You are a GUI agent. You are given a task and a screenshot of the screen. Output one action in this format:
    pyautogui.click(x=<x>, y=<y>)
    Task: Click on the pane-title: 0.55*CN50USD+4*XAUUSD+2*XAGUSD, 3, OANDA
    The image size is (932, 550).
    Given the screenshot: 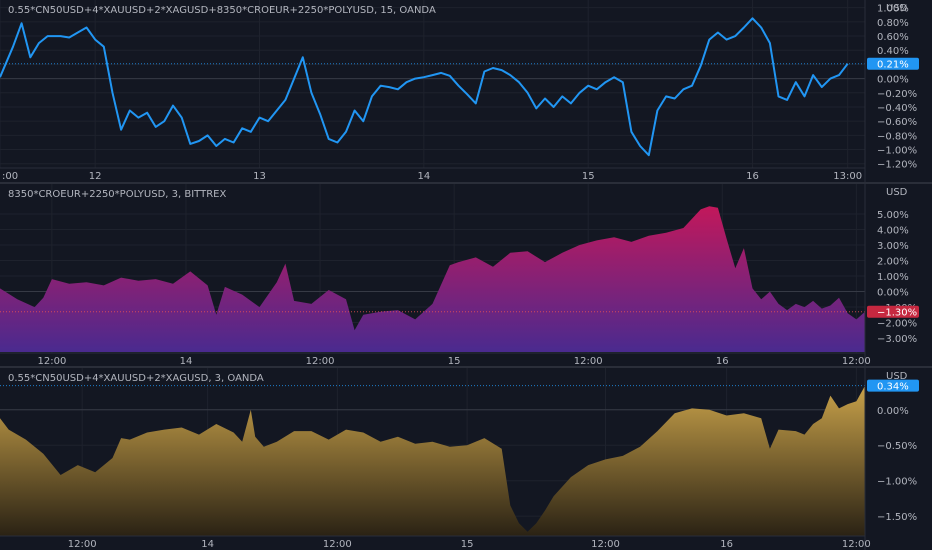 What is the action you would take?
    pyautogui.click(x=136, y=378)
    